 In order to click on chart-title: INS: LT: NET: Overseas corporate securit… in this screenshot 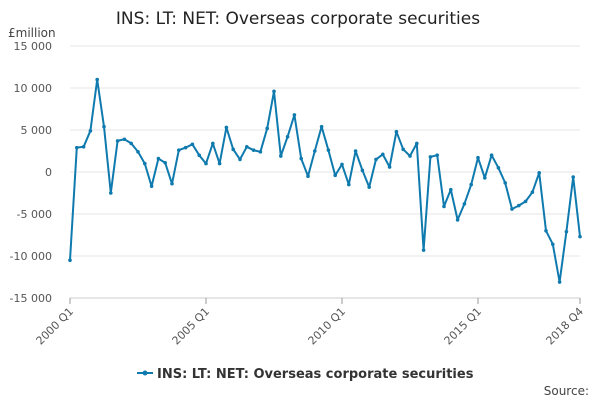, I will do `click(298, 19)`.